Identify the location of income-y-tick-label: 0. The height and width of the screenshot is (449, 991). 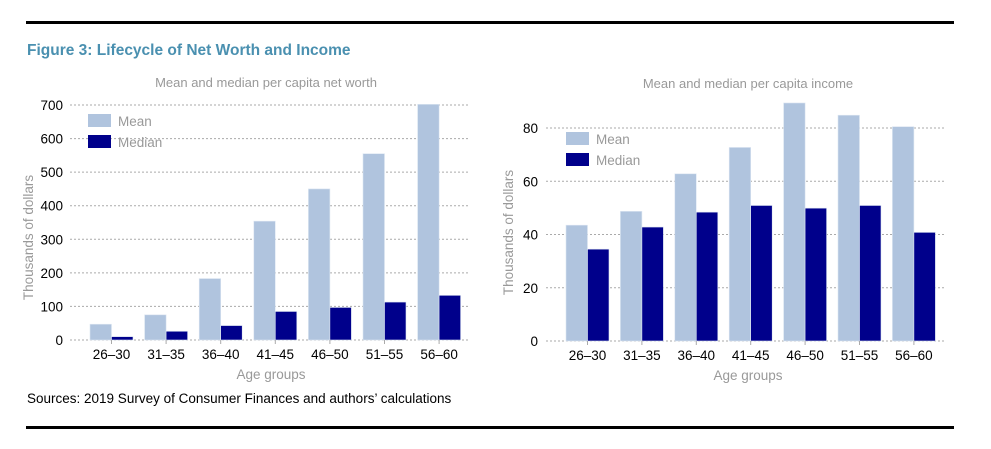
(534, 341).